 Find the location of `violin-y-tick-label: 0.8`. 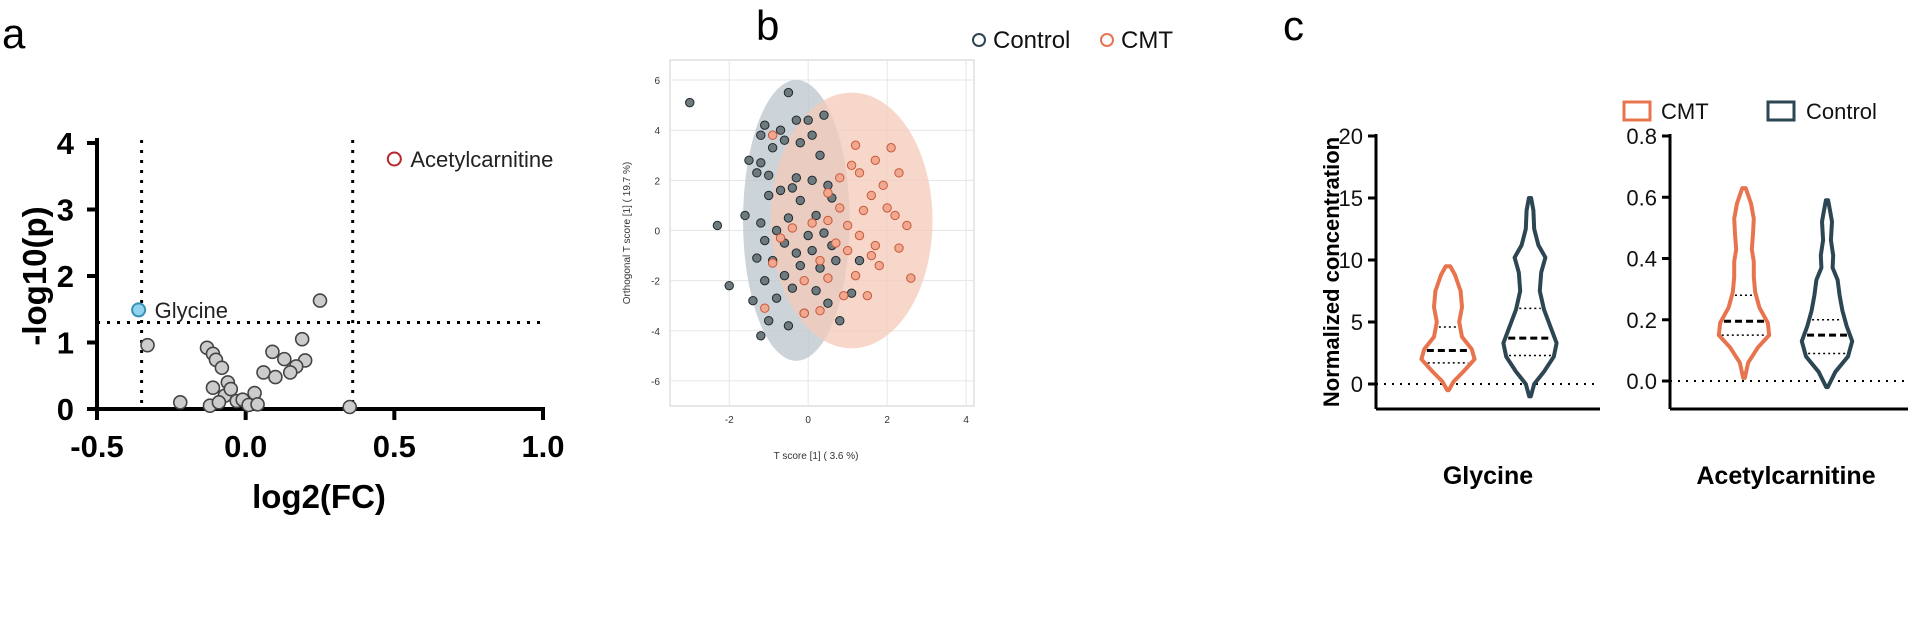

violin-y-tick-label: 0.8 is located at coordinates (1641, 136).